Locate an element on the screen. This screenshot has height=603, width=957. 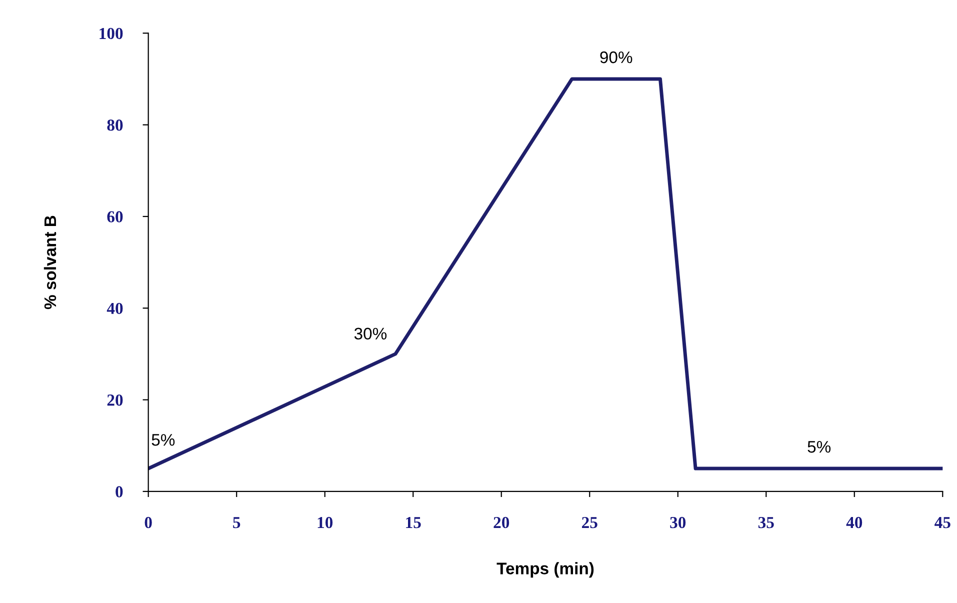
y-tick-label: 100 is located at coordinates (111, 34).